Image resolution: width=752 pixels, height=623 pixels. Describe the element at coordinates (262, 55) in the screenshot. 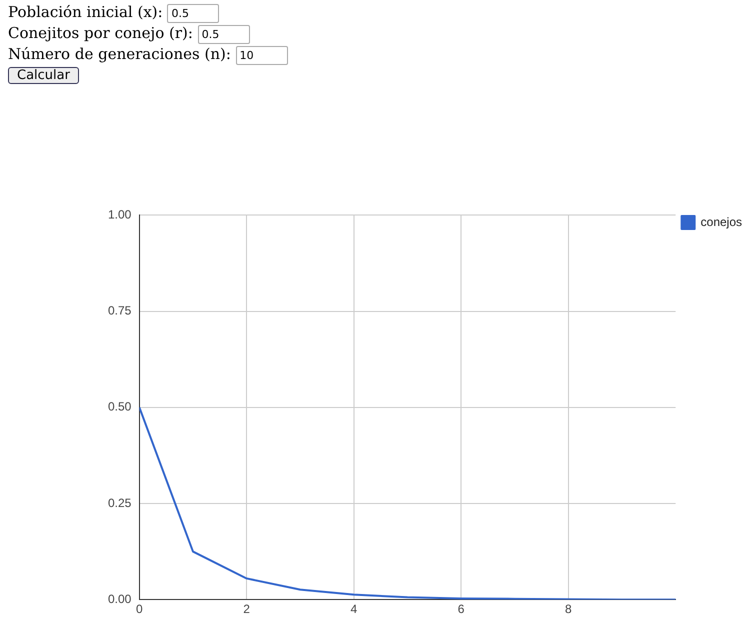

I see `text-field: 10` at that location.